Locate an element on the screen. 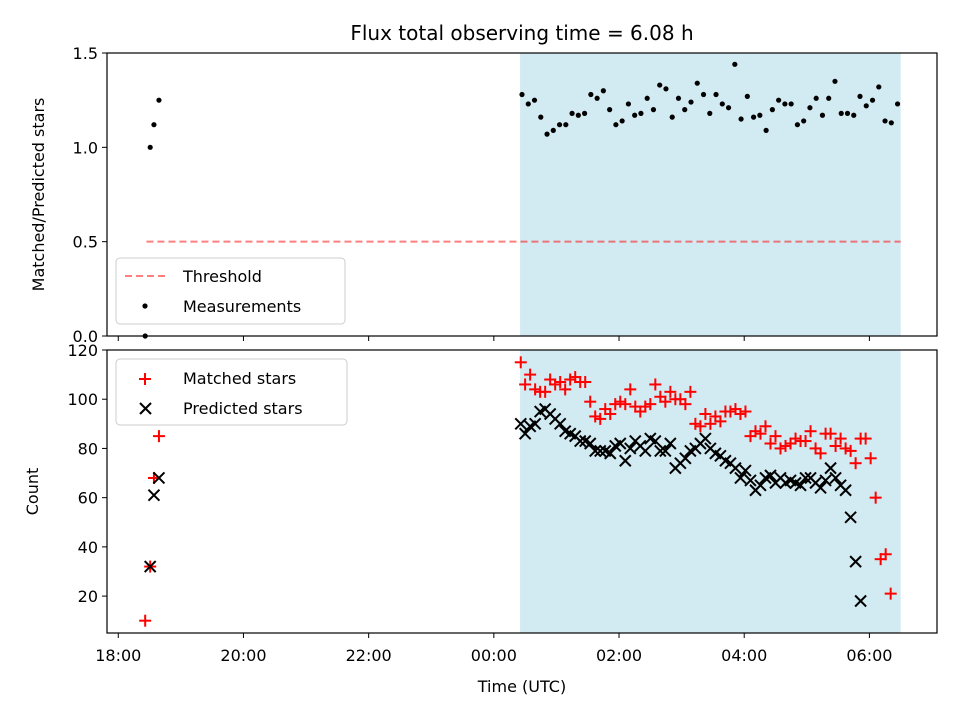 The height and width of the screenshot is (720, 960). top-y-axis-label: Matched/Predicted stars is located at coordinates (38, 195).